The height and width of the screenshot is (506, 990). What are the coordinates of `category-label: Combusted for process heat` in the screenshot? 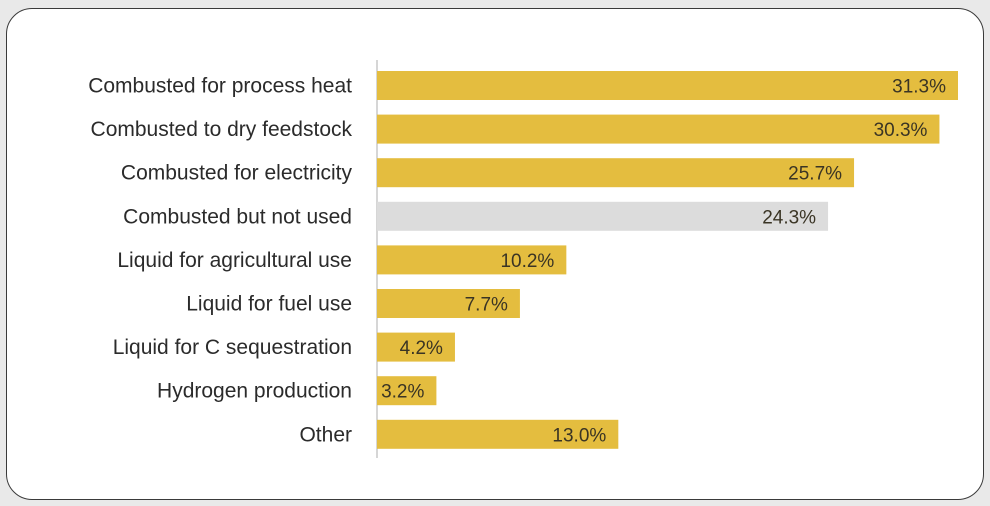 It's located at (220, 86).